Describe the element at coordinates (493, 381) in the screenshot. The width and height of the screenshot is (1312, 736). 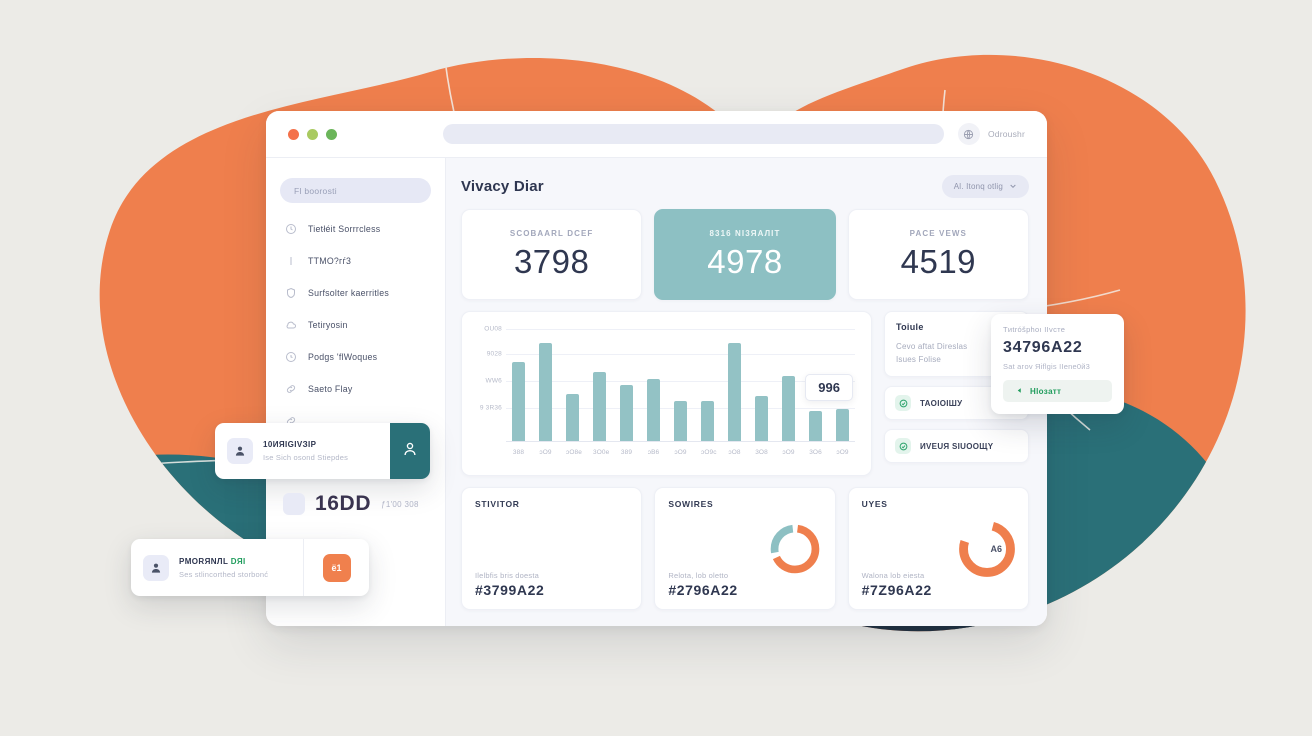
I see `y-axis-tick: WW6` at that location.